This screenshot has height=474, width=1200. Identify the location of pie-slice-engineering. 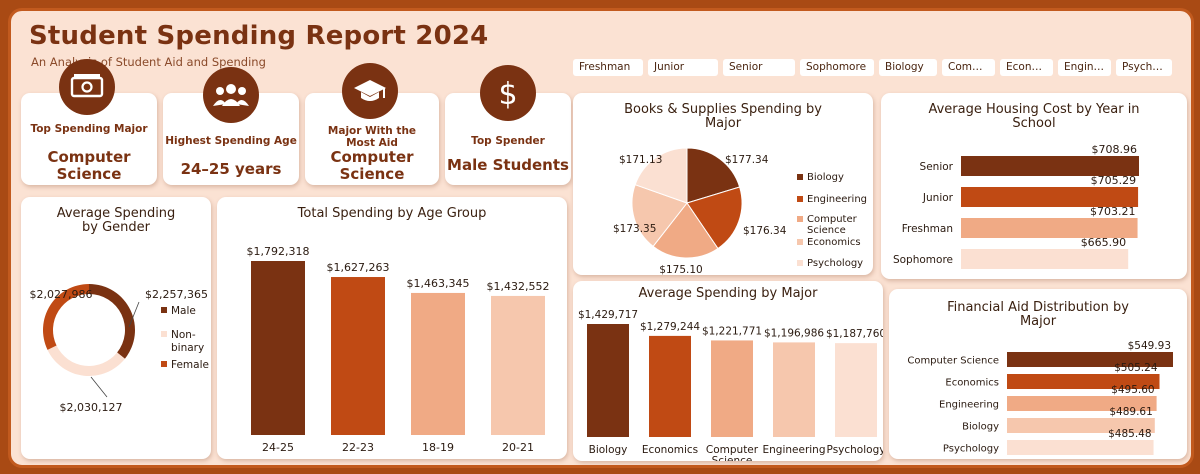
(714, 218).